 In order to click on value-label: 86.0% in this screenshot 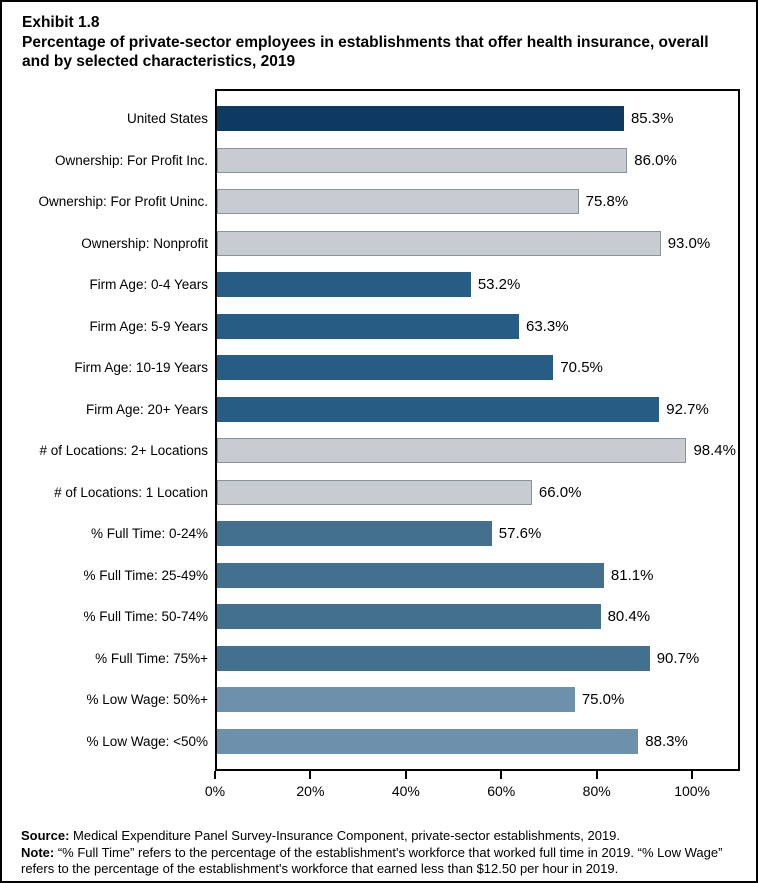, I will do `click(655, 160)`.